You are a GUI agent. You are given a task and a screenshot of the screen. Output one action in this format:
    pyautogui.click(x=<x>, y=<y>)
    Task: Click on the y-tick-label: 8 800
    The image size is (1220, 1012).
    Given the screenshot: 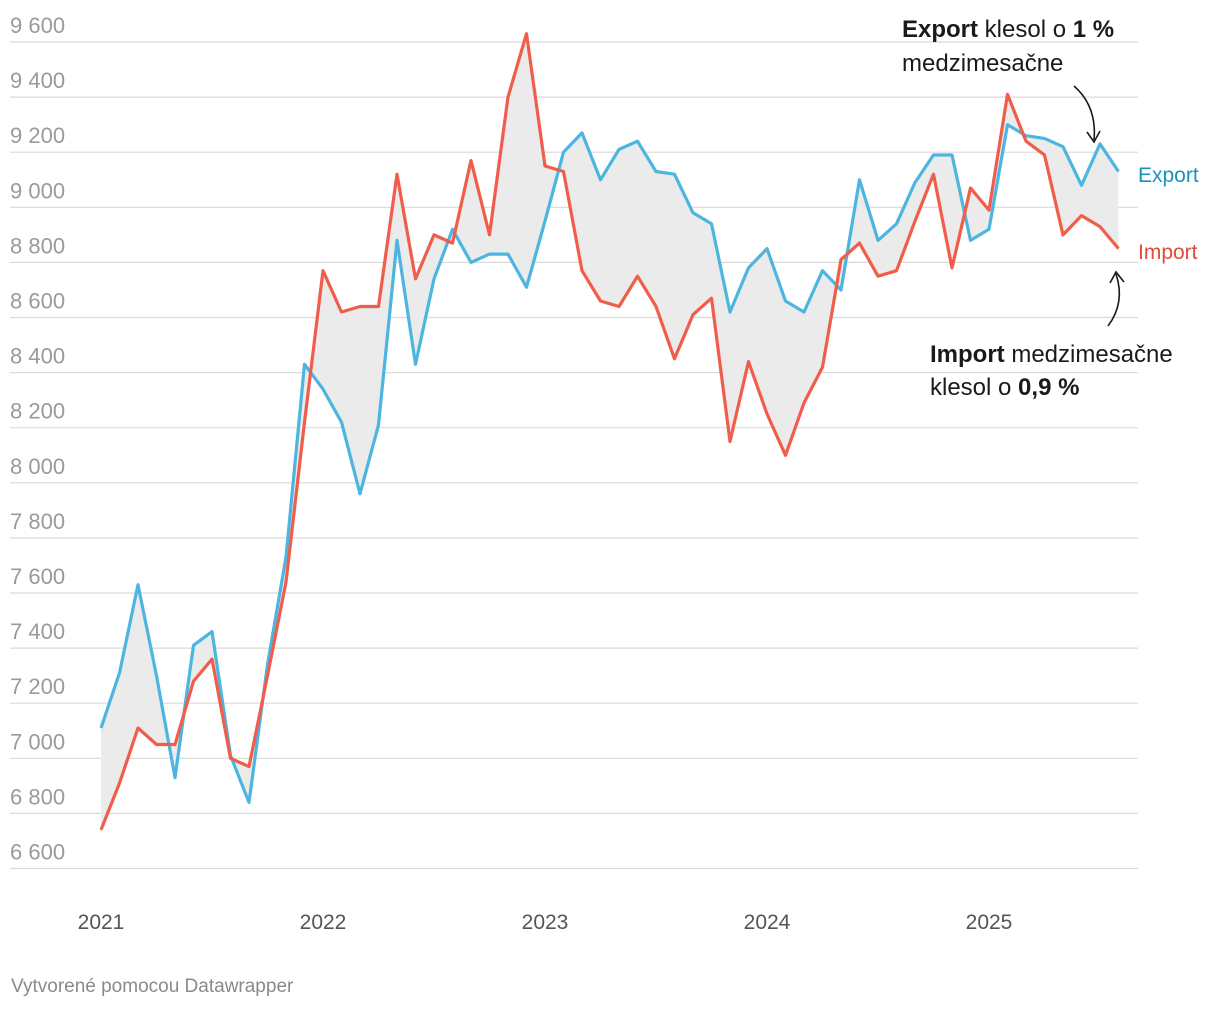 What is the action you would take?
    pyautogui.click(x=37, y=245)
    